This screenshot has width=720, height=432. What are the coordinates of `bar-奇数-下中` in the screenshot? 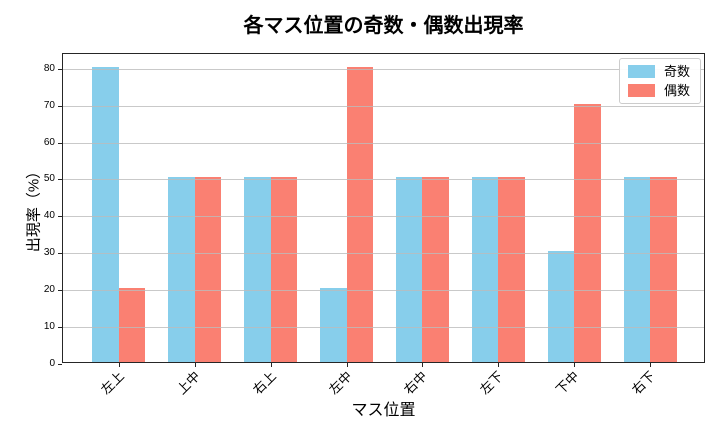 It's located at (561, 306).